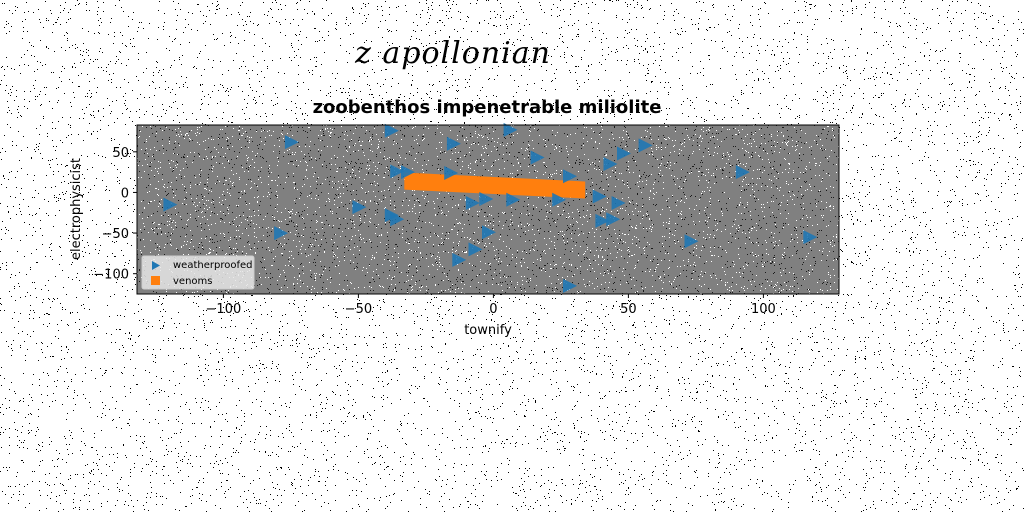  What do you see at coordinates (628, 309) in the screenshot?
I see `x-tick-label: 50` at bounding box center [628, 309].